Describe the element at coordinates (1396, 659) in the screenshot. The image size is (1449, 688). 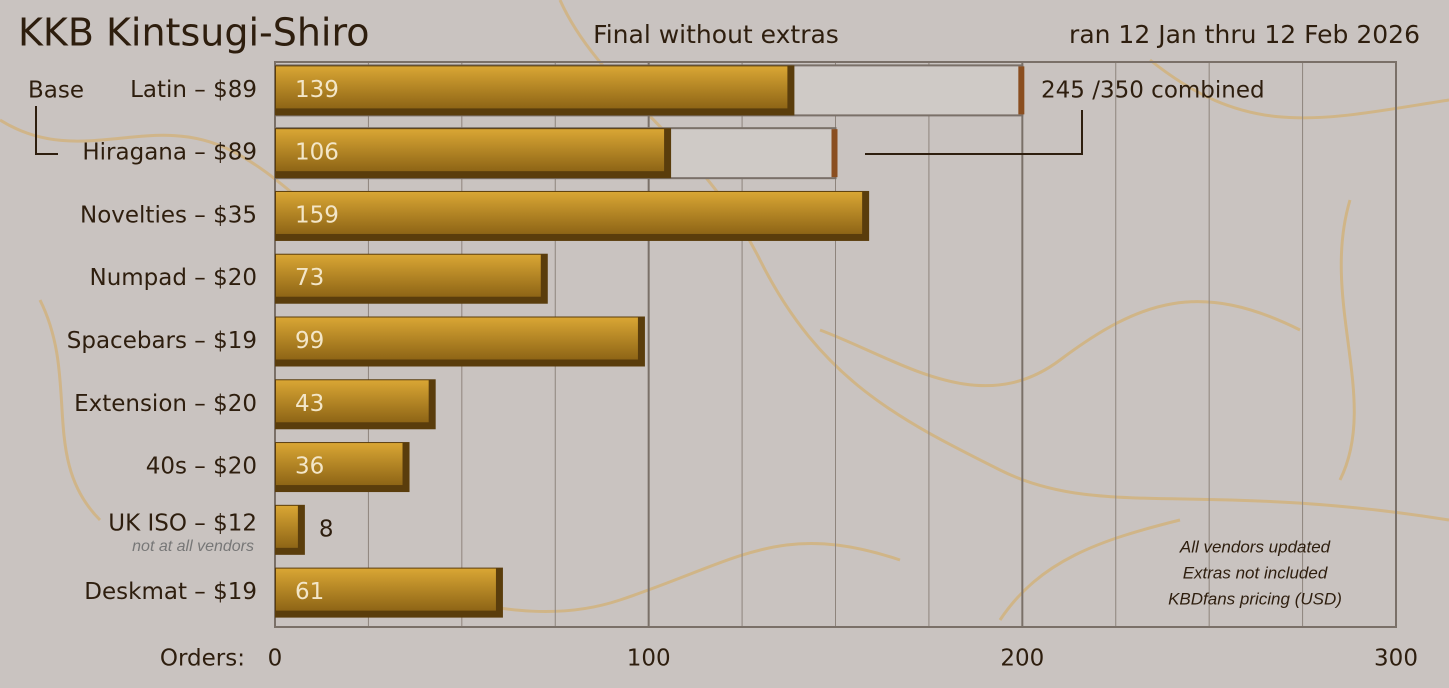
I see `x-tick-label: 300` at that location.